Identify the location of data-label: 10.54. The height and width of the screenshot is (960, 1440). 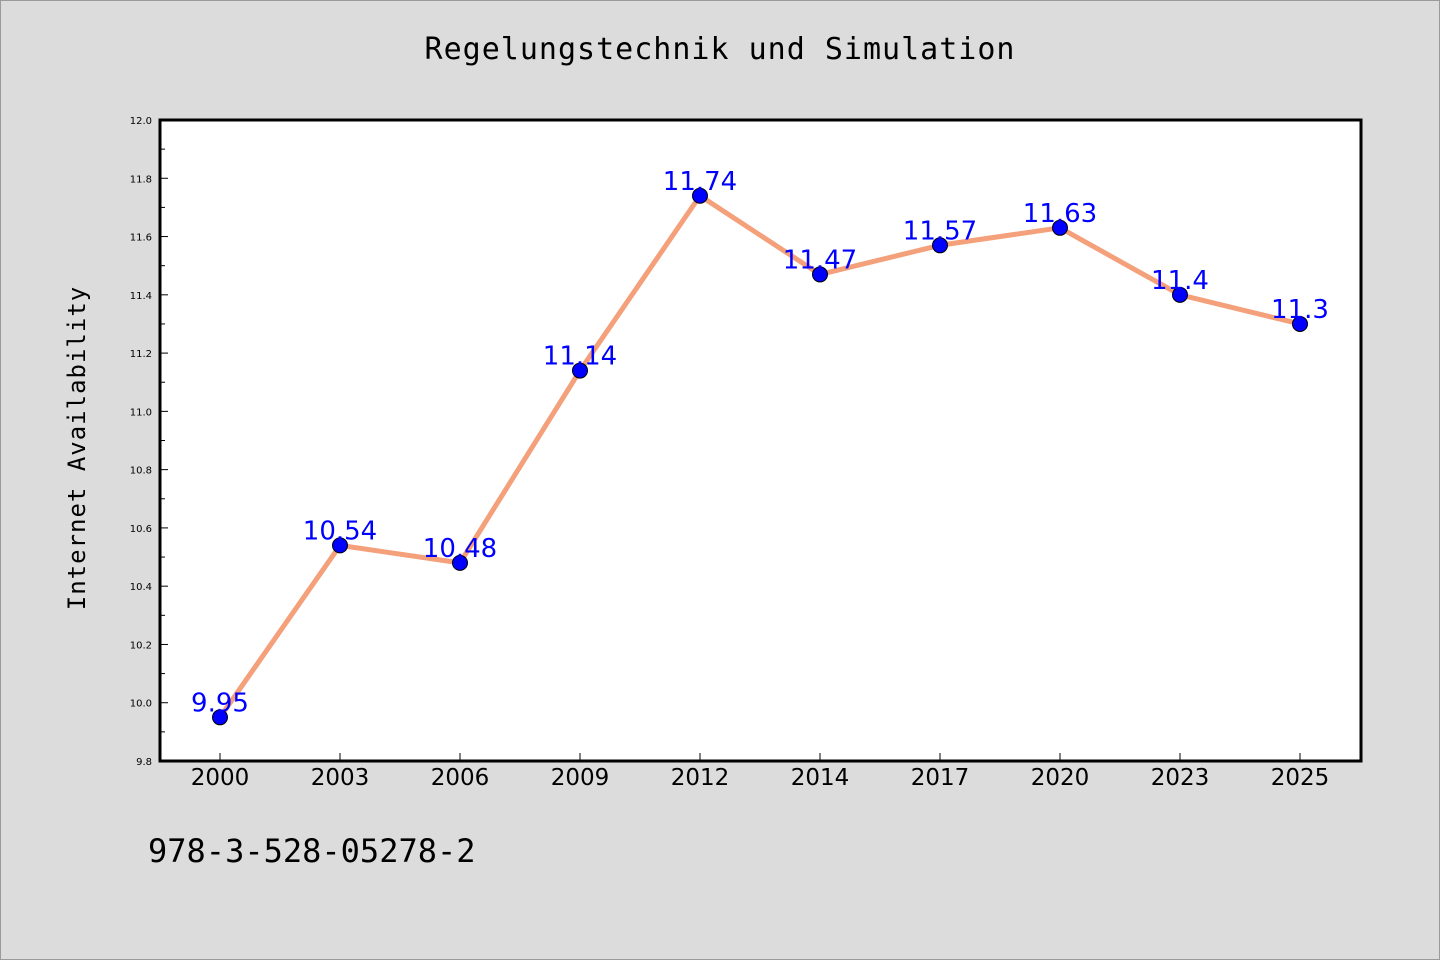
(340, 531).